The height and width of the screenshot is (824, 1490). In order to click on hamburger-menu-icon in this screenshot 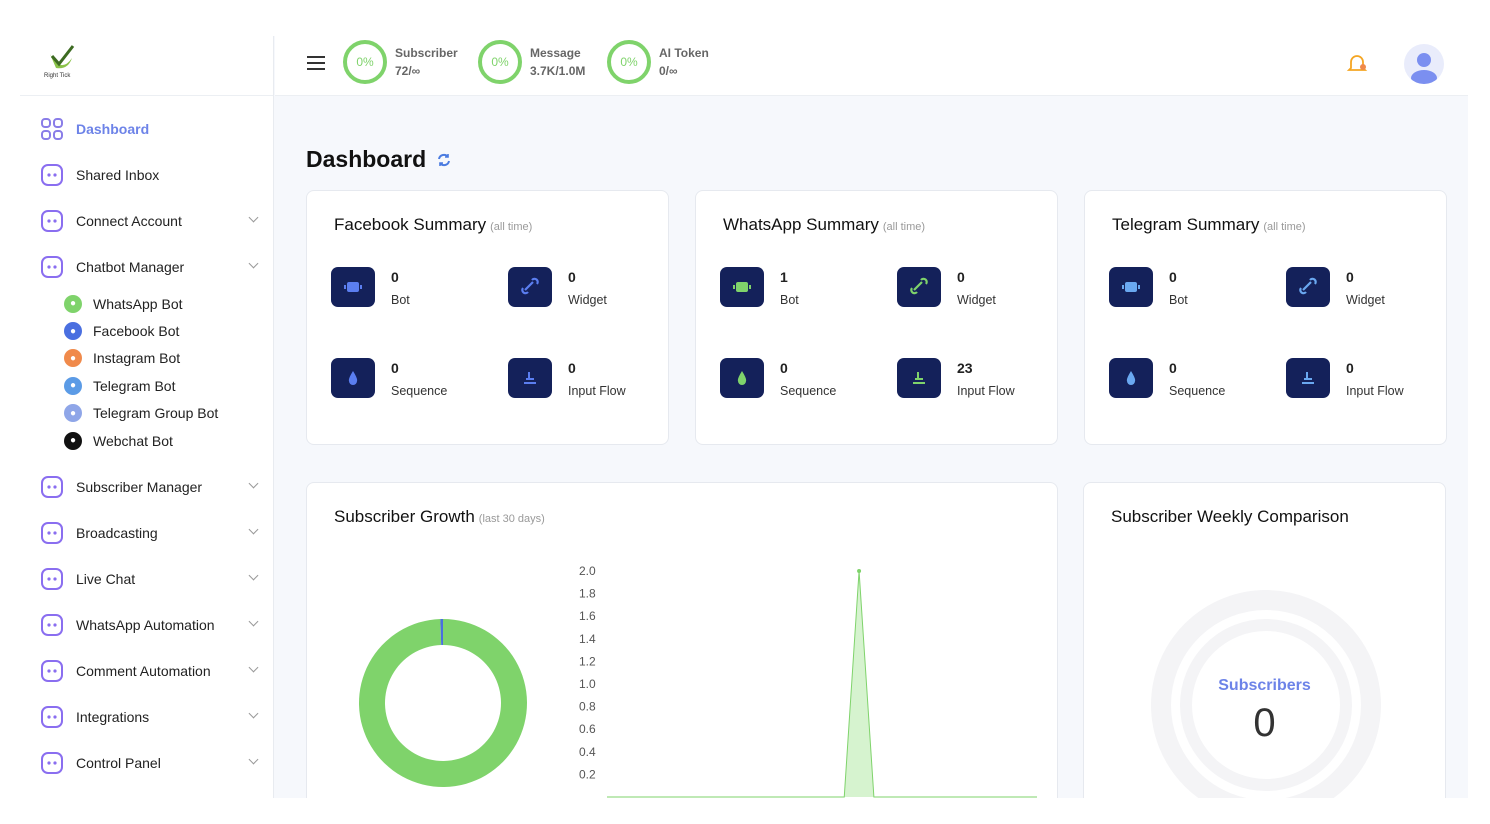, I will do `click(316, 65)`.